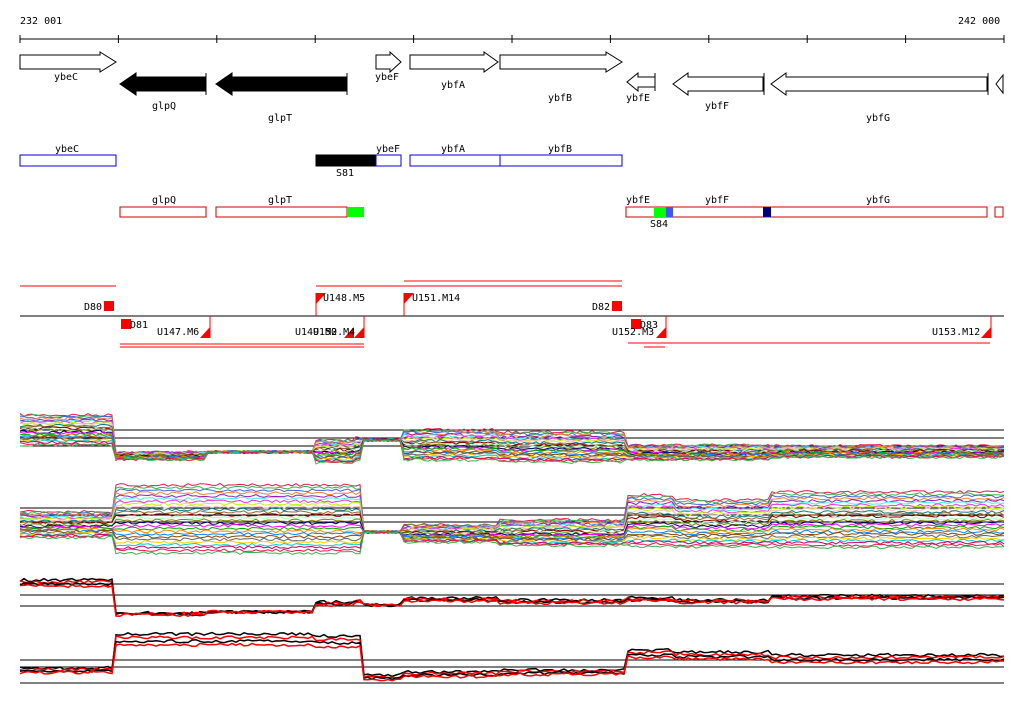  I want to click on feature-U151.M14, so click(409, 298).